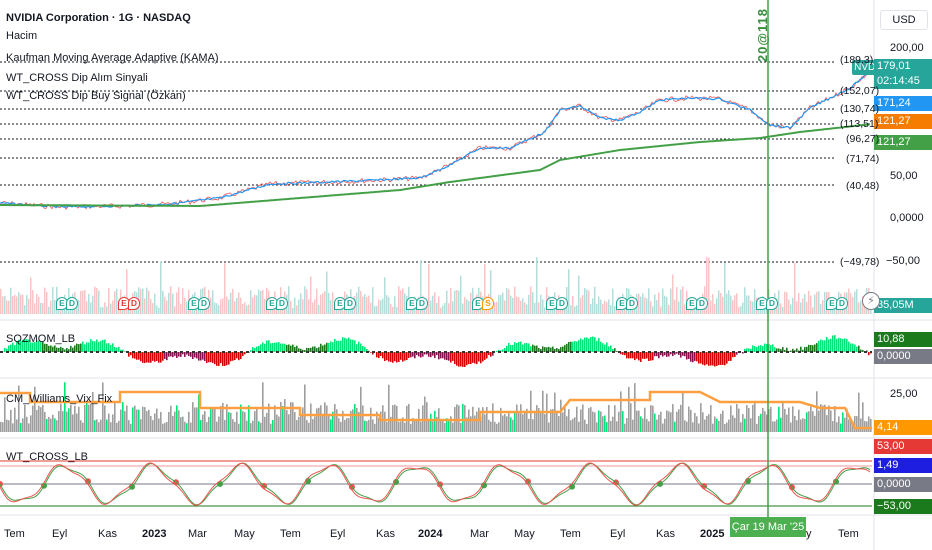 This screenshot has height=550, width=932. I want to click on legend-wt-dip-buy: WT_CROSS Dip Buy Signal (Özkan), so click(96, 96).